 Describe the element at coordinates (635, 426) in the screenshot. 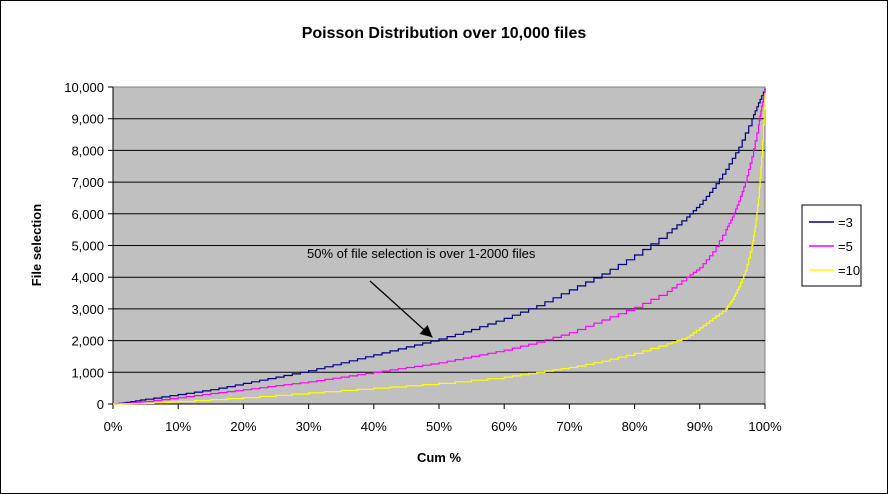

I see `x-tick-label: 80%` at that location.